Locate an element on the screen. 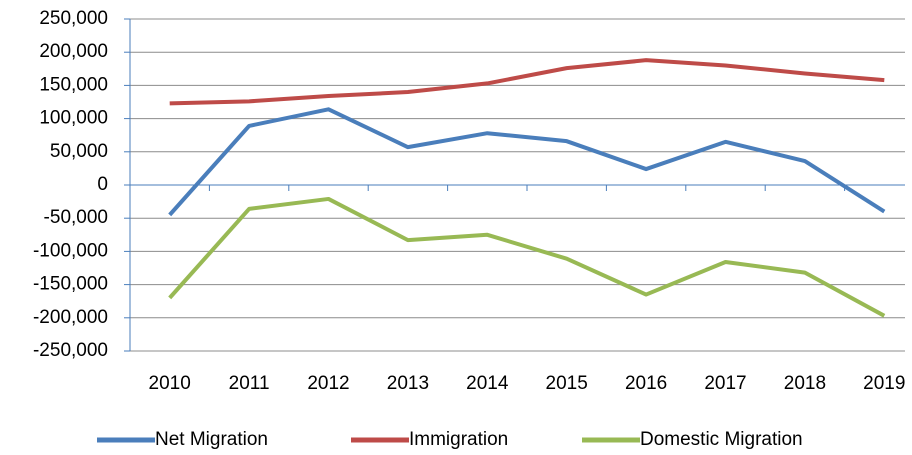 This screenshot has width=912, height=455. x-tick-label: 2018 is located at coordinates (805, 383).